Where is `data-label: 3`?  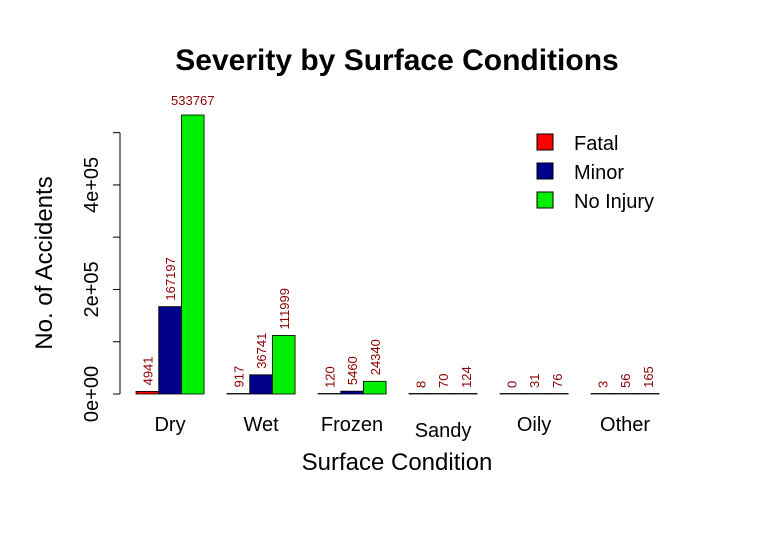
data-label: 3 is located at coordinates (602, 384).